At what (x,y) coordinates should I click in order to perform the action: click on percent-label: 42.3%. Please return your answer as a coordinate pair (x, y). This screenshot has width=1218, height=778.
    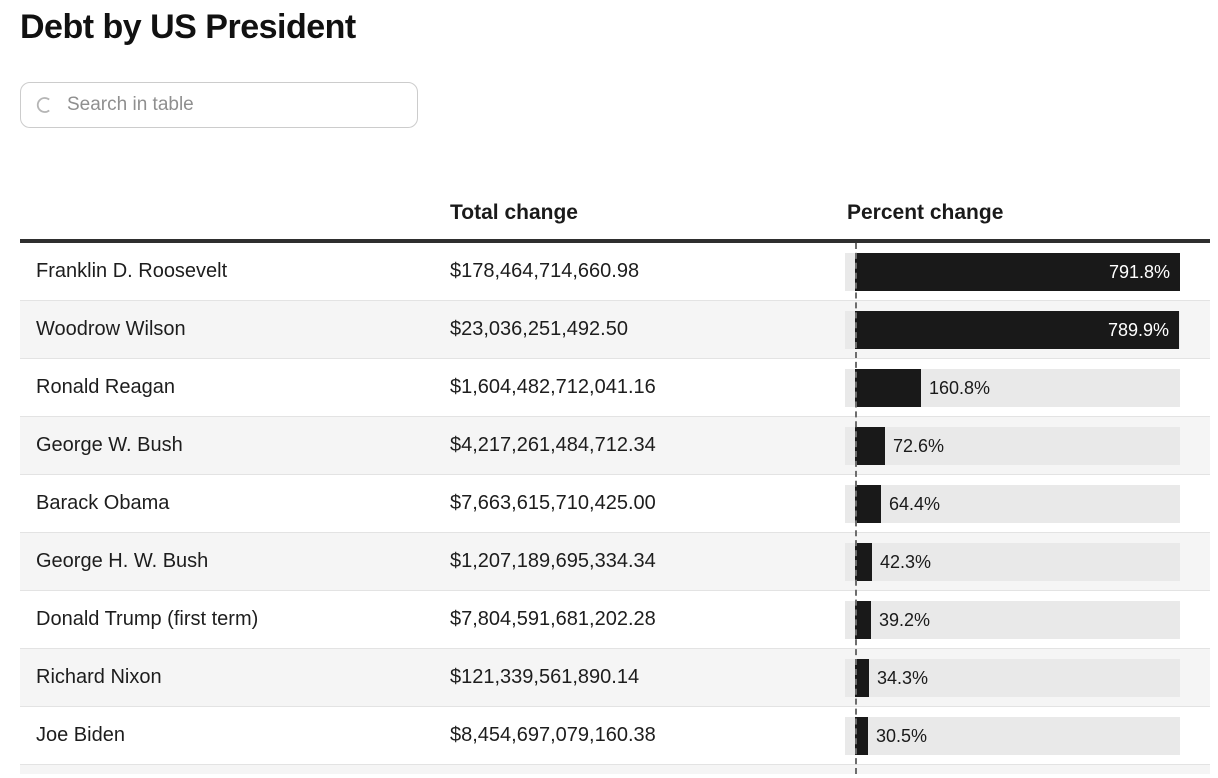
    Looking at the image, I should click on (906, 562).